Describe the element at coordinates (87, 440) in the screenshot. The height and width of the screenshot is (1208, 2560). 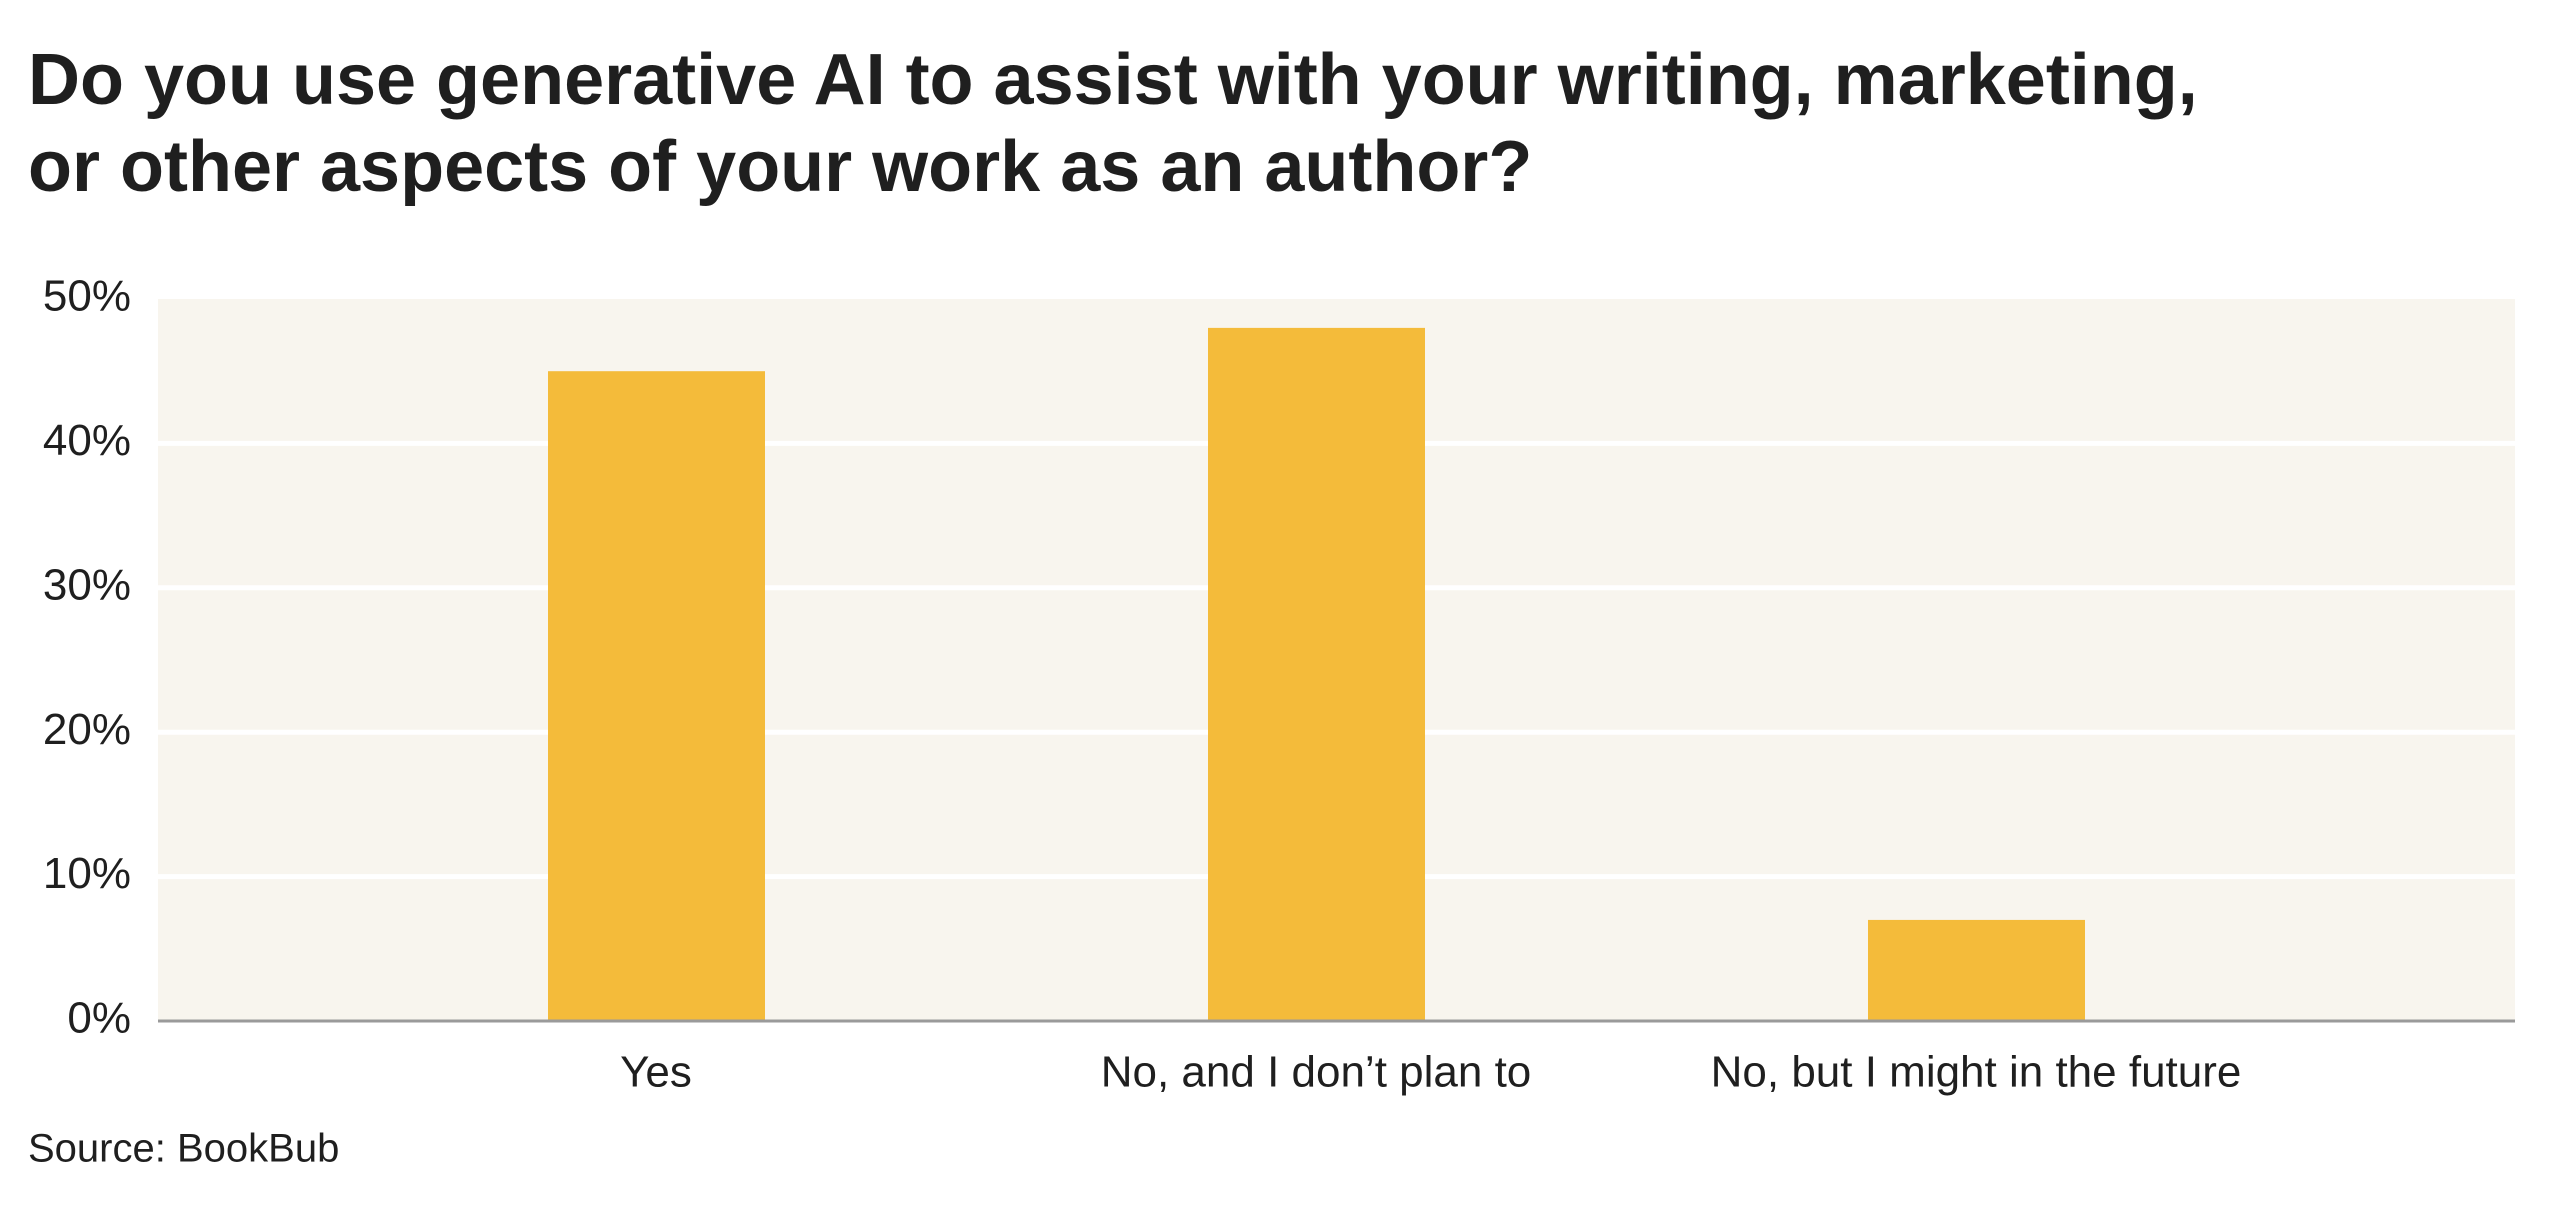
I see `y-tick-label: 40%` at that location.